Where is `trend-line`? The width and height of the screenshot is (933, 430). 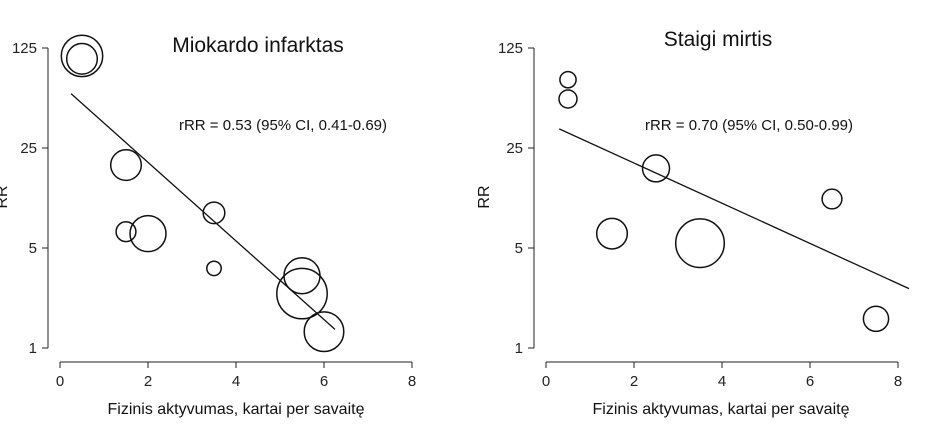 trend-line is located at coordinates (734, 209).